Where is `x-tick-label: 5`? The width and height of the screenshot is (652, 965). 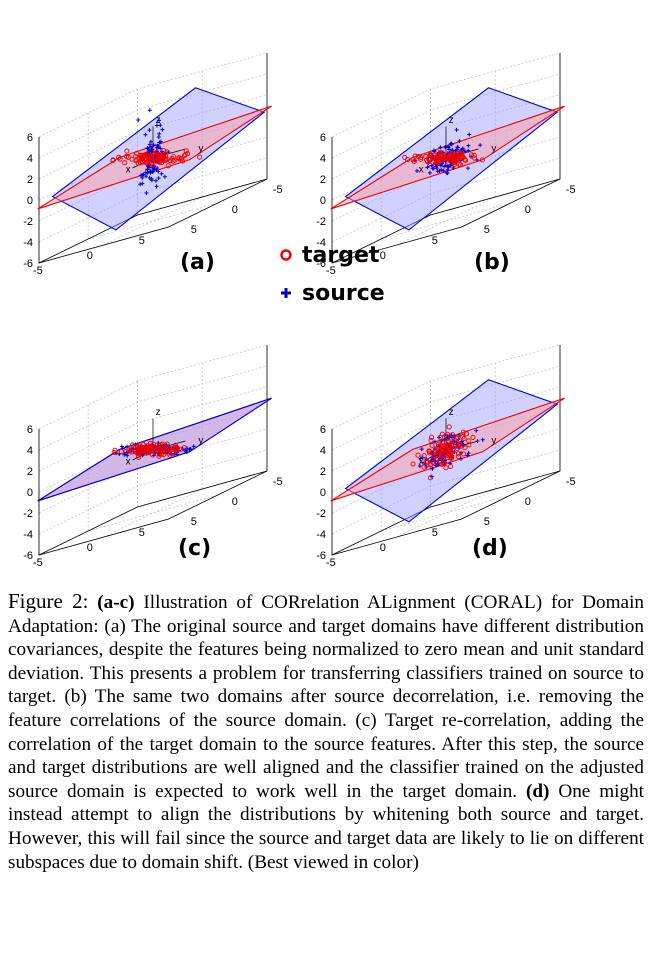 x-tick-label: 5 is located at coordinates (142, 241).